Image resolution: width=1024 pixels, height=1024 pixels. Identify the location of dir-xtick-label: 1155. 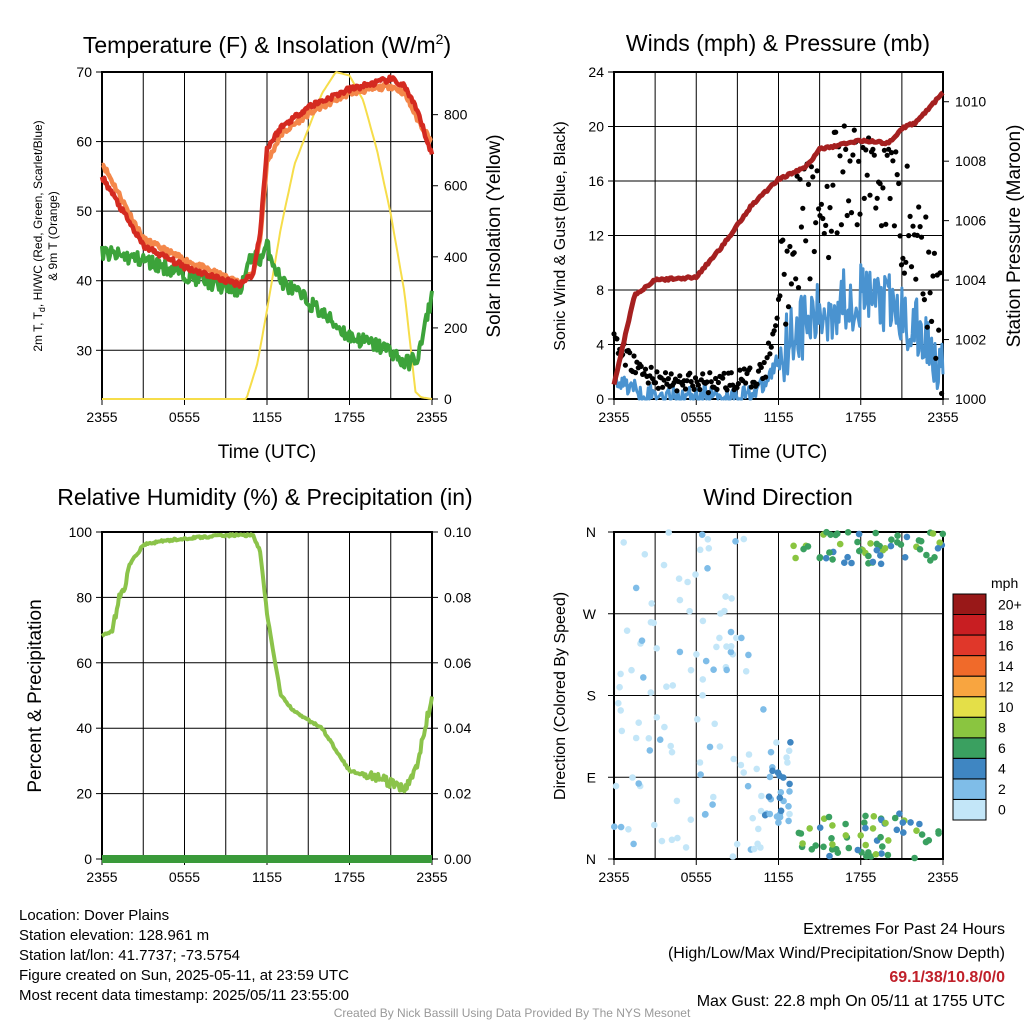
(778, 877).